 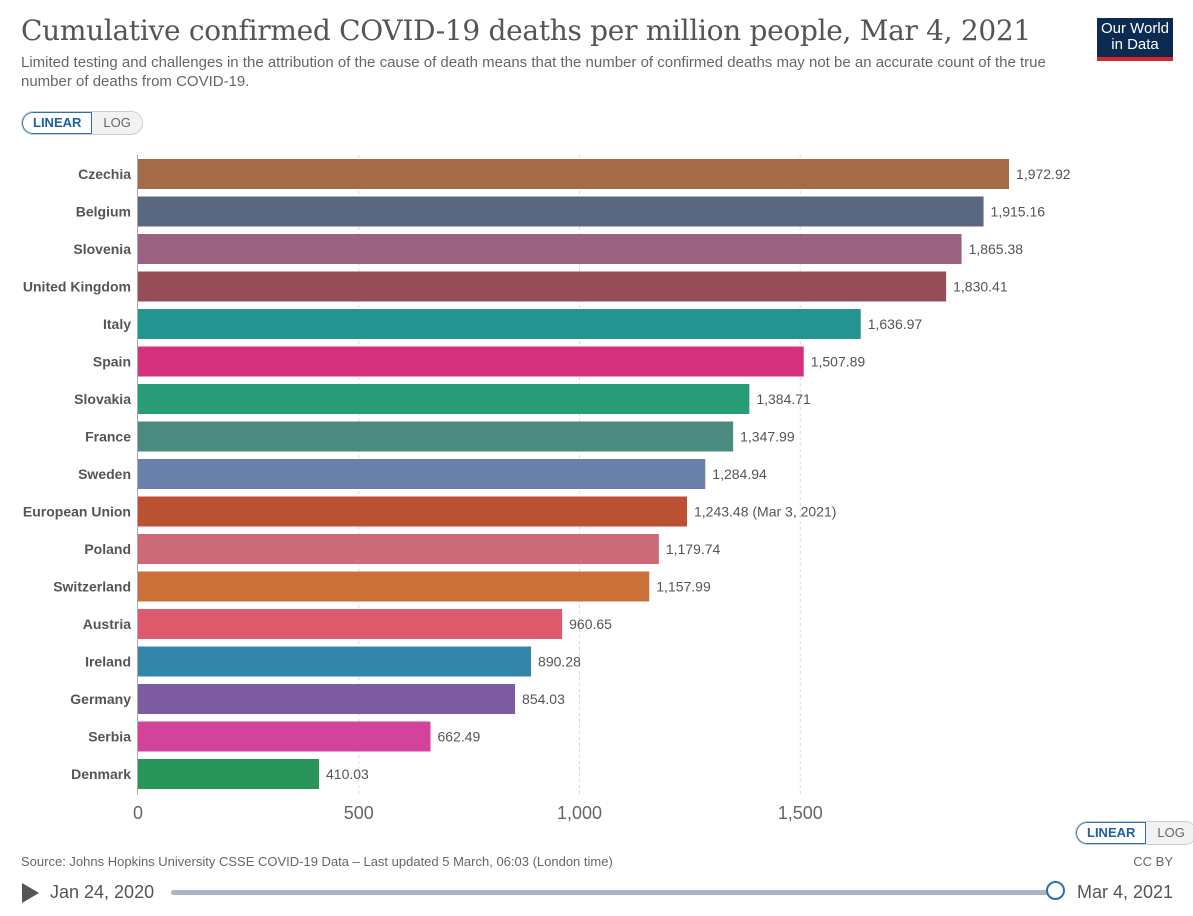 I want to click on value-label: 854.03, so click(x=543, y=699).